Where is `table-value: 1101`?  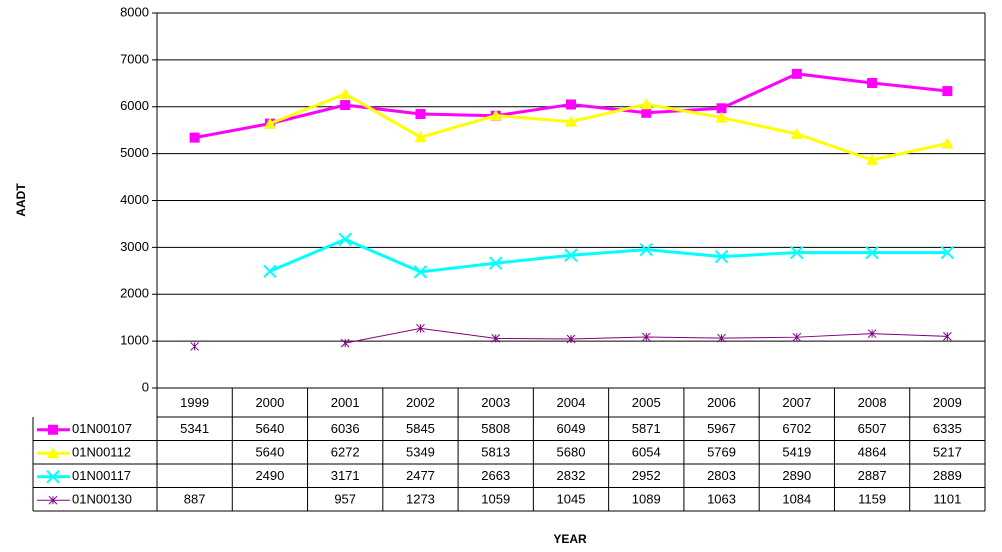 table-value: 1101 is located at coordinates (947, 499).